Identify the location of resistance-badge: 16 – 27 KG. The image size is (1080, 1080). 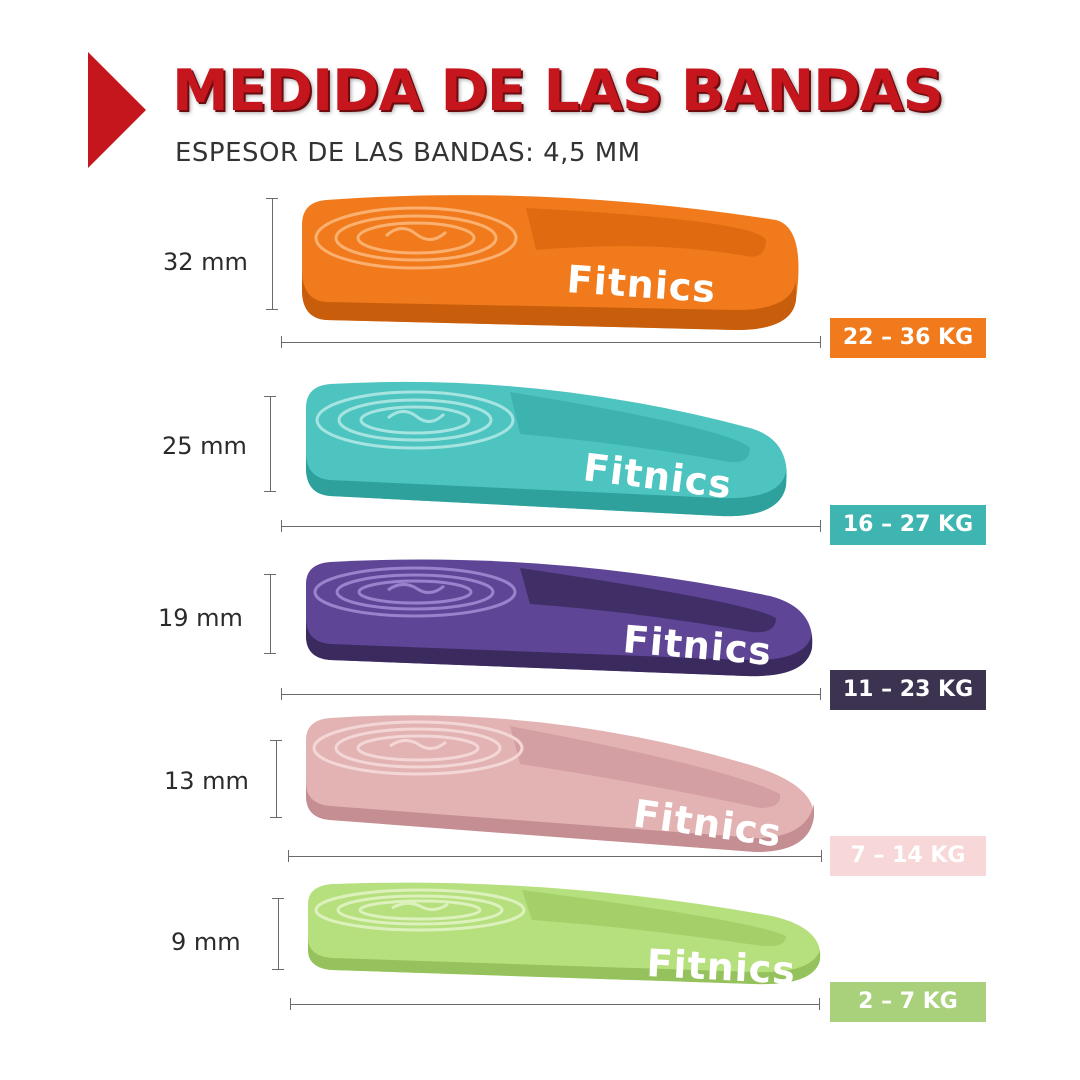
(908, 525).